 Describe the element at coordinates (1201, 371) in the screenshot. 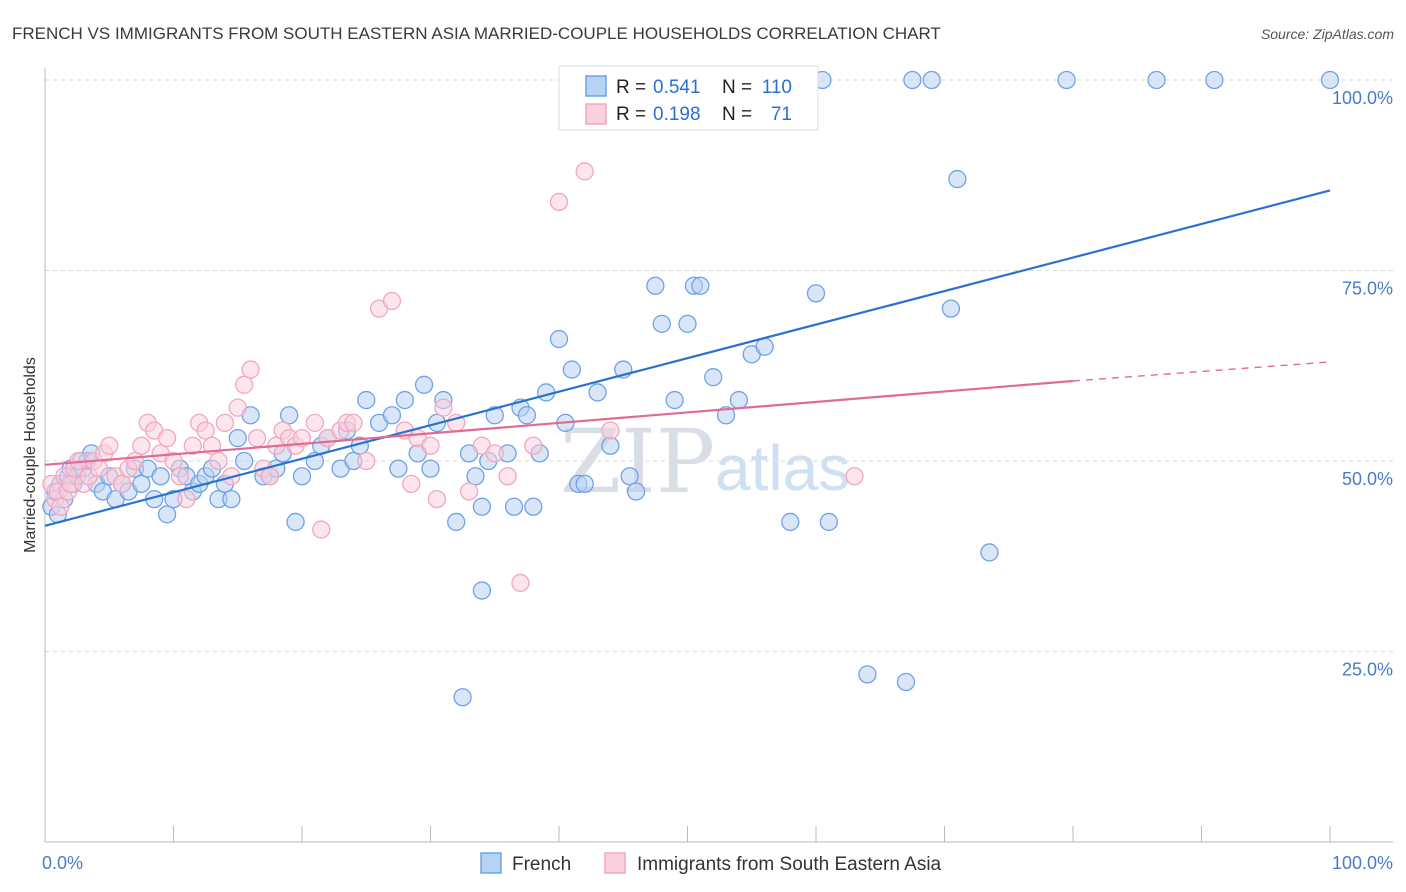

I see `trend-line-extension-series1` at that location.